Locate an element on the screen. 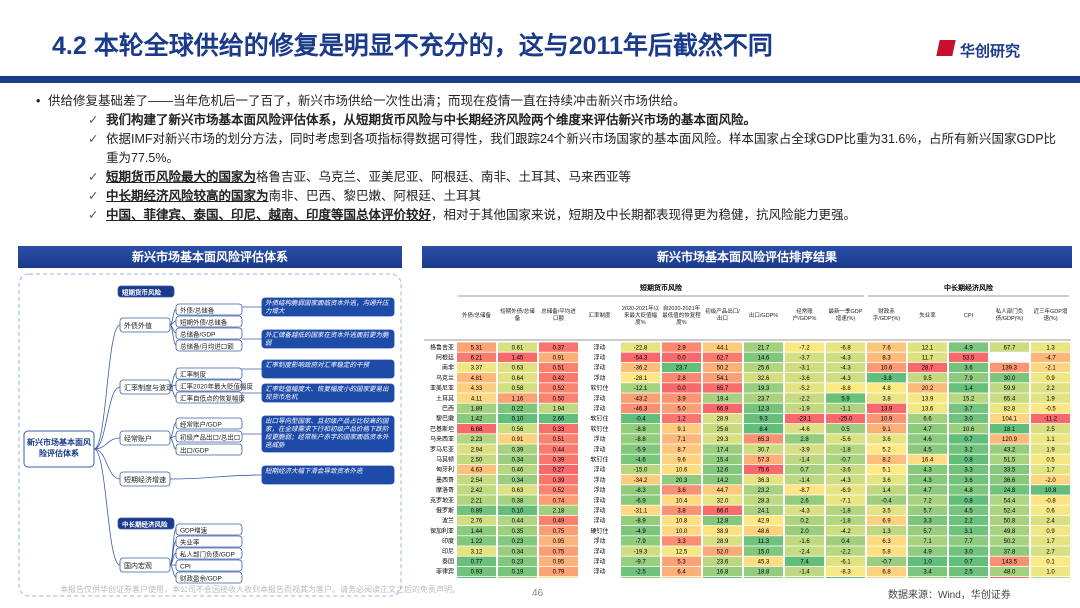 The width and height of the screenshot is (1080, 608). cell-value: 21.7 is located at coordinates (764, 348).